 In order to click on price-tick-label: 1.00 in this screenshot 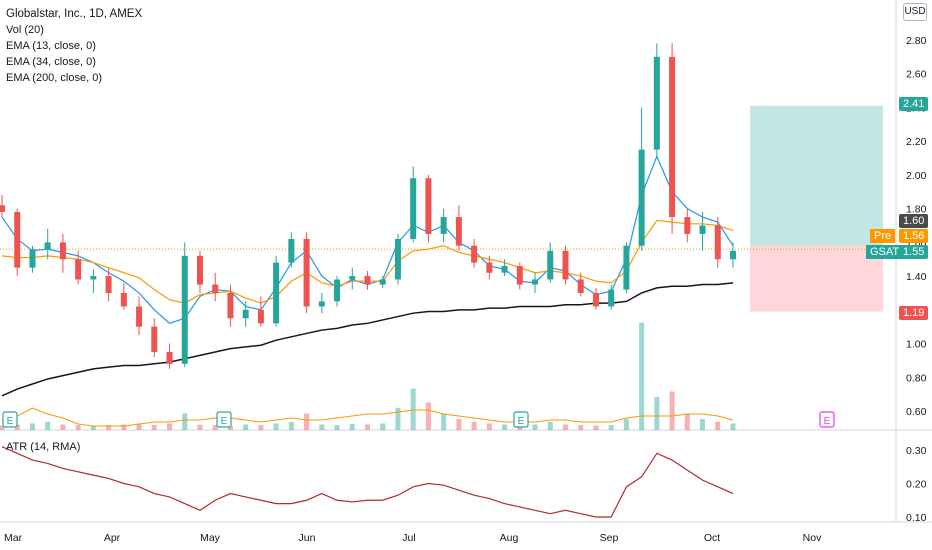, I will do `click(916, 345)`.